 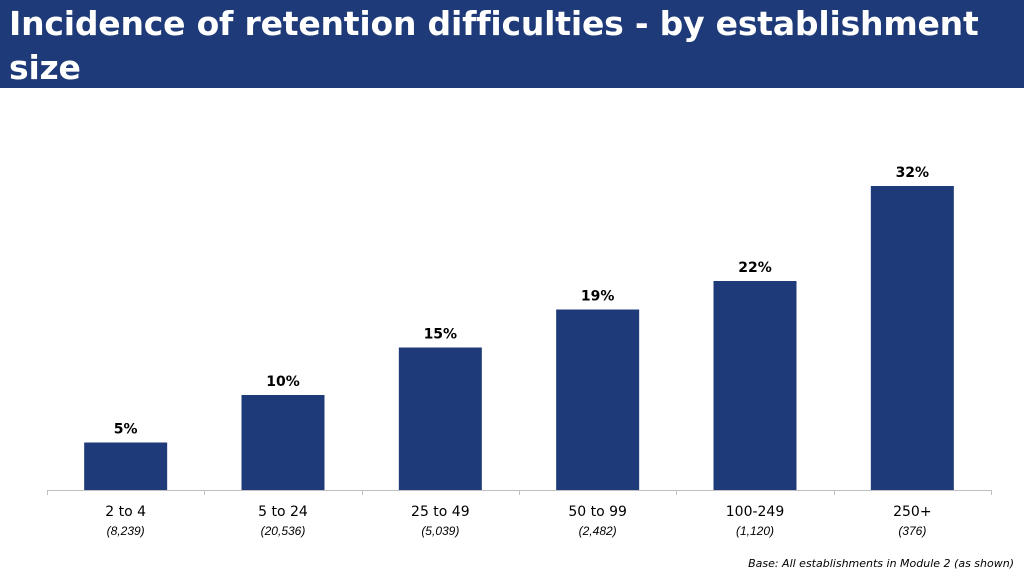 What do you see at coordinates (283, 531) in the screenshot?
I see `base-size-label-2: (20,536)` at bounding box center [283, 531].